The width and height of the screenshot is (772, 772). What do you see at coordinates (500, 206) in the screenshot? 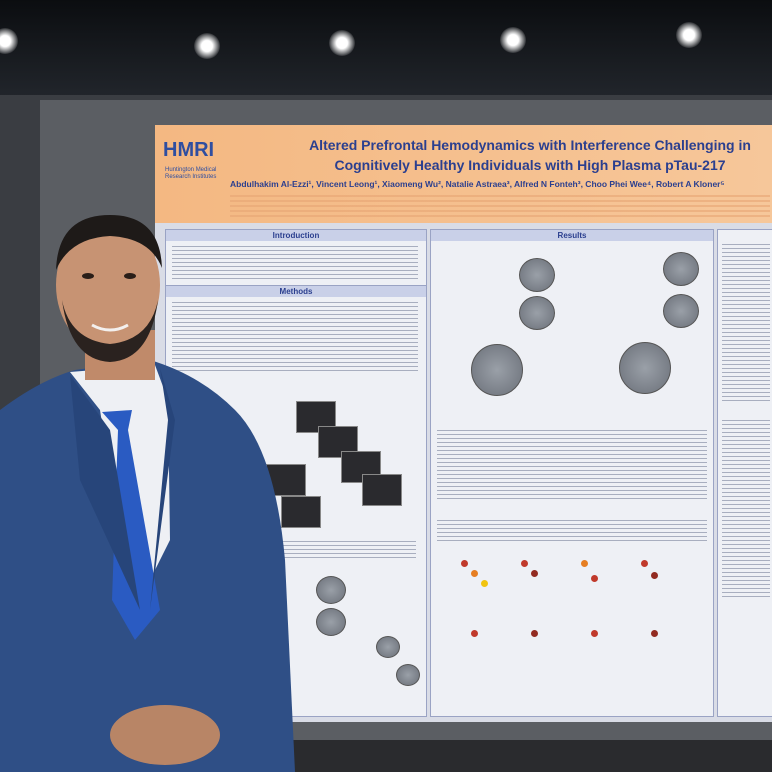
I see `poster-affiliations` at bounding box center [500, 206].